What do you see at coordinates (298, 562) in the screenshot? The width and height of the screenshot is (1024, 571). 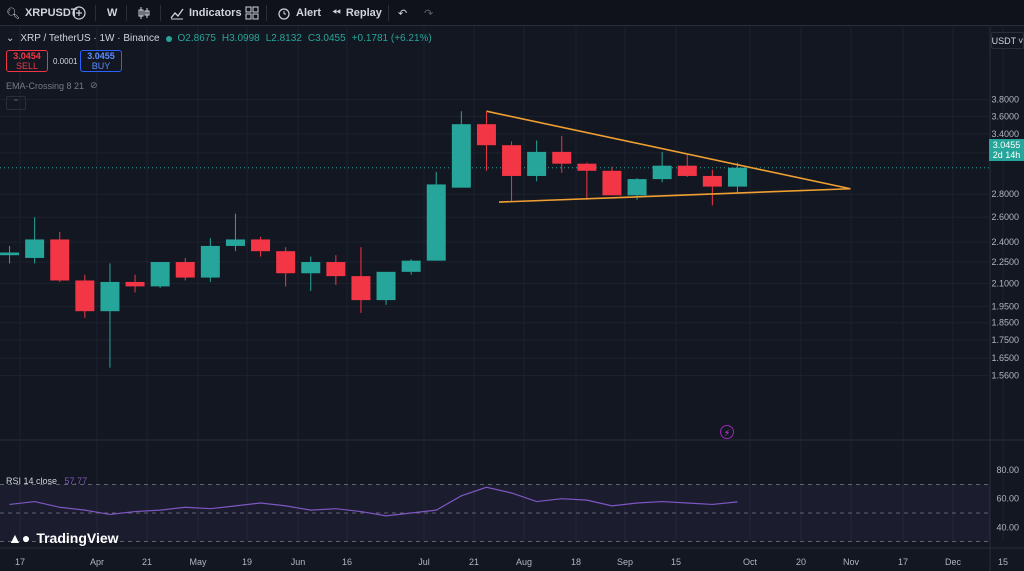 I see `time-tick-label: Jun` at bounding box center [298, 562].